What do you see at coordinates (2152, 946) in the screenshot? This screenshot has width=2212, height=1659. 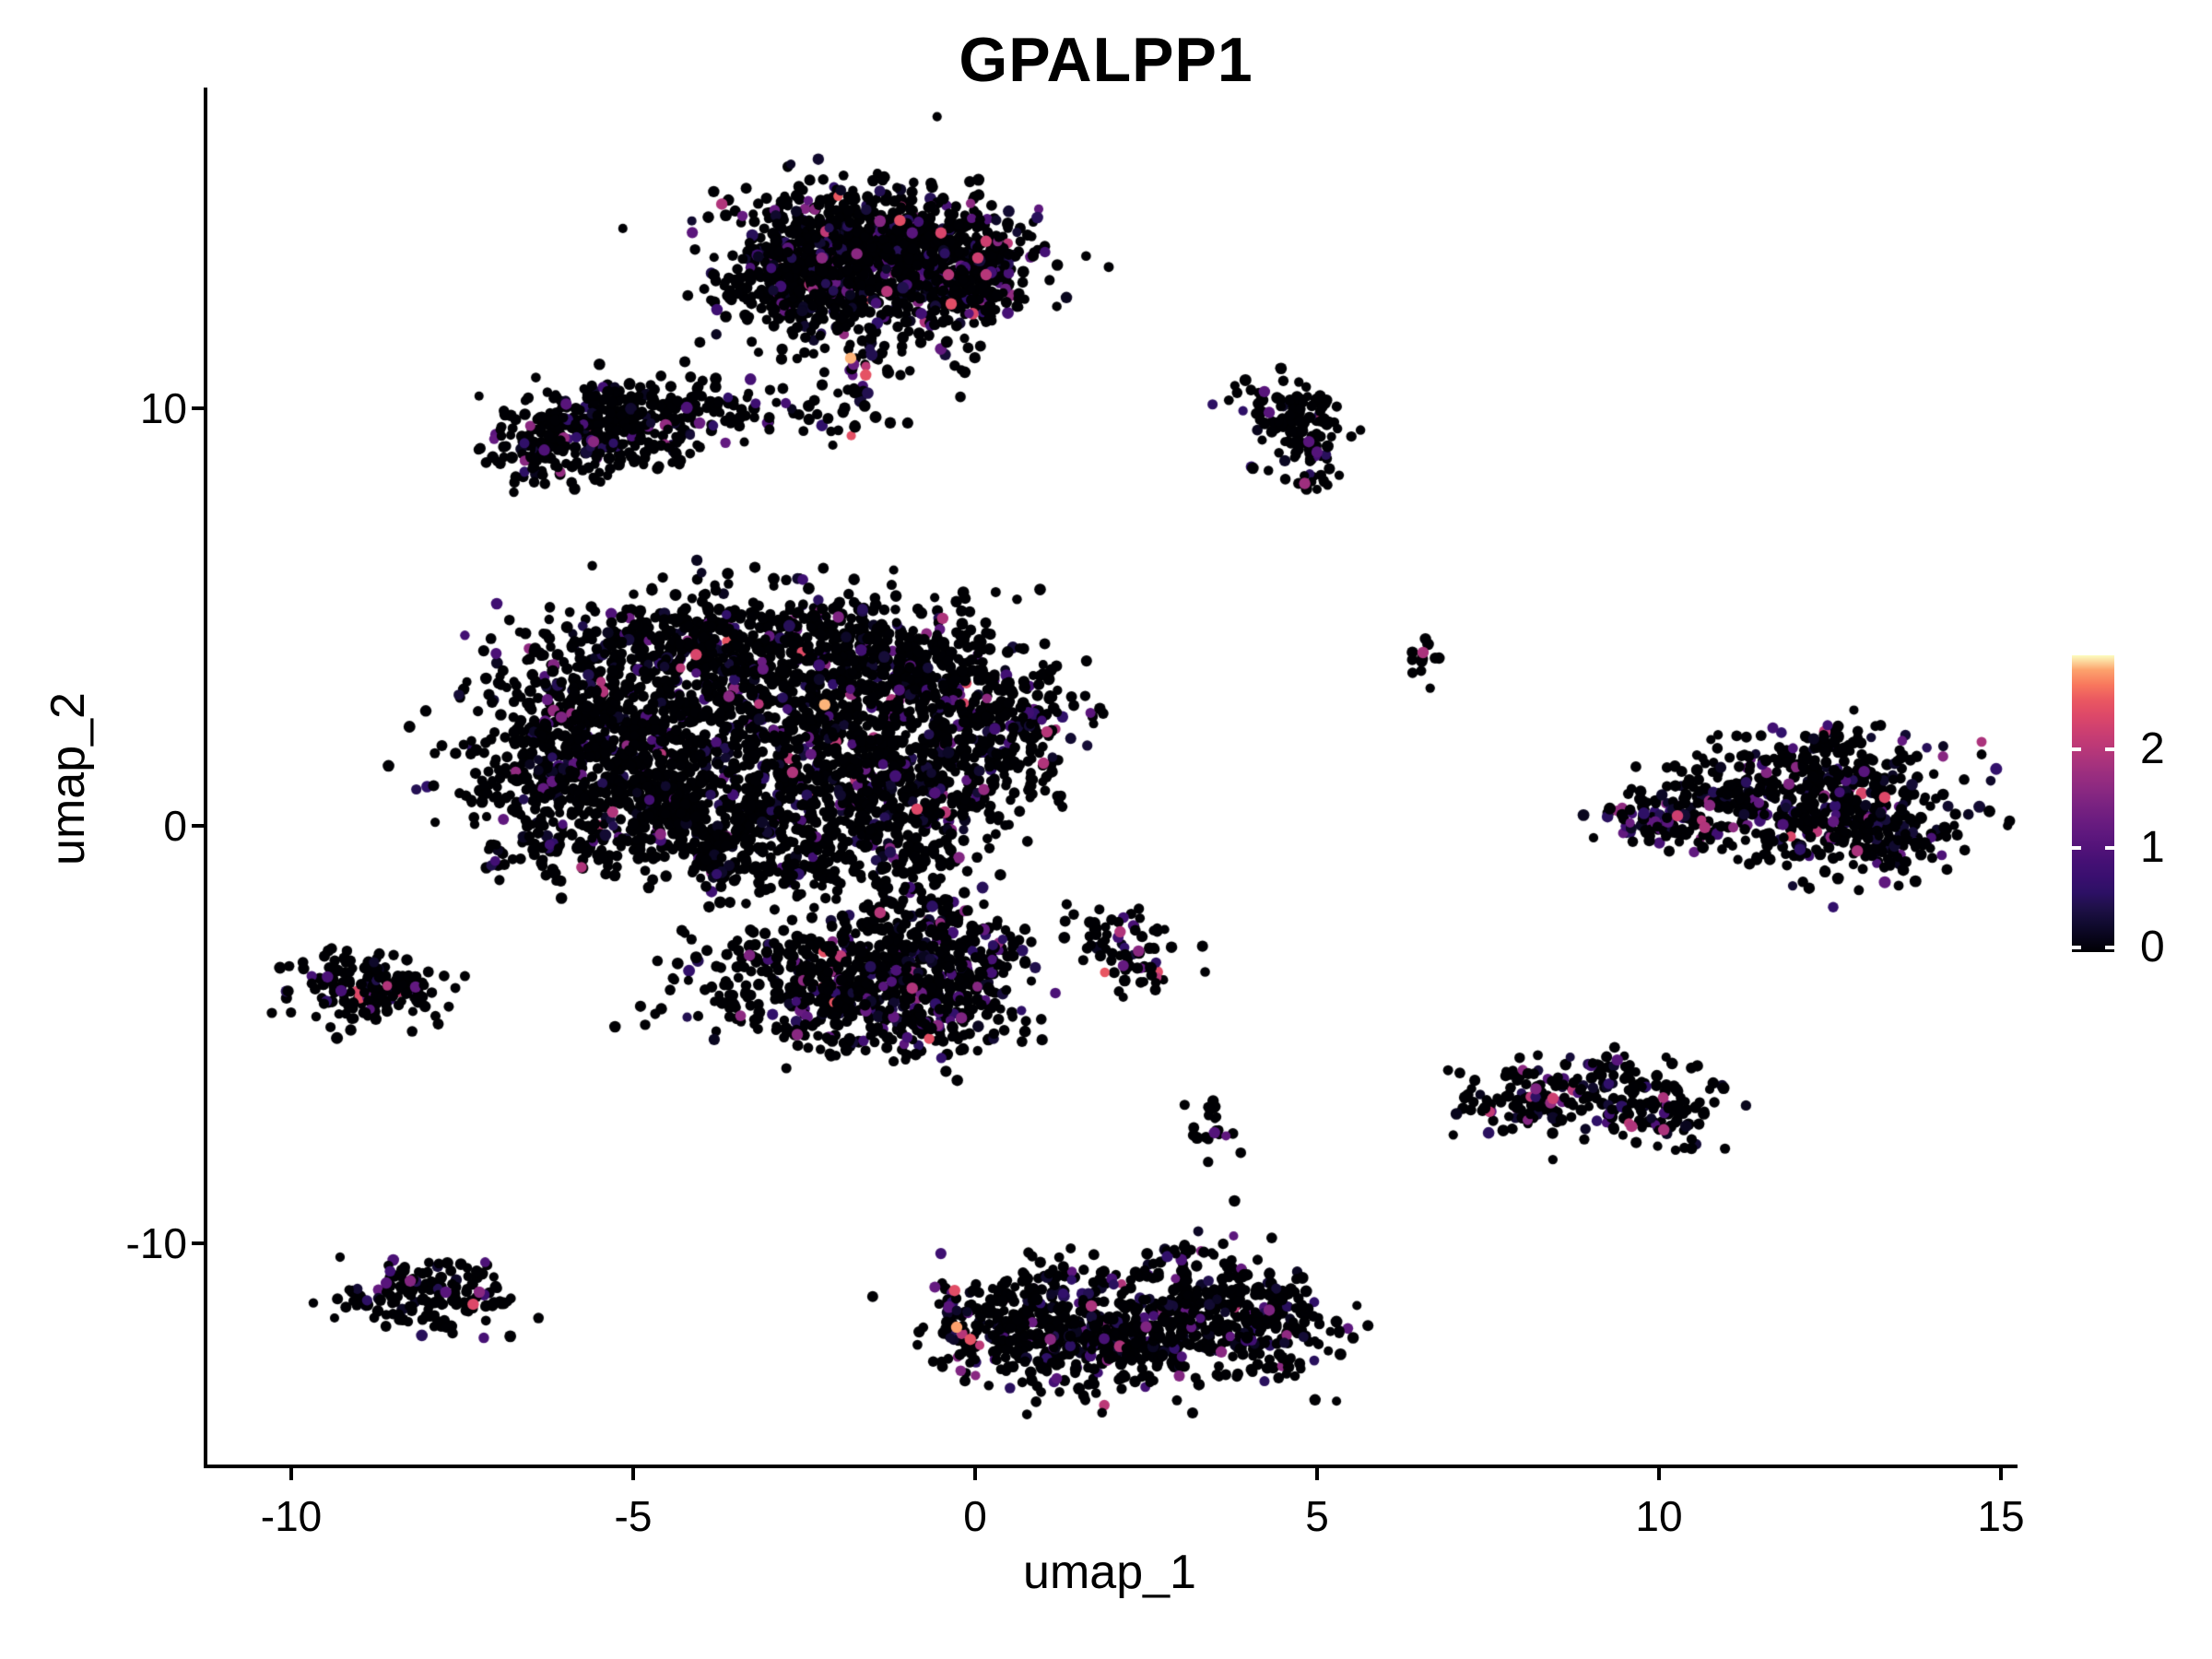 I see `colorbar-tick-label: 0` at bounding box center [2152, 946].